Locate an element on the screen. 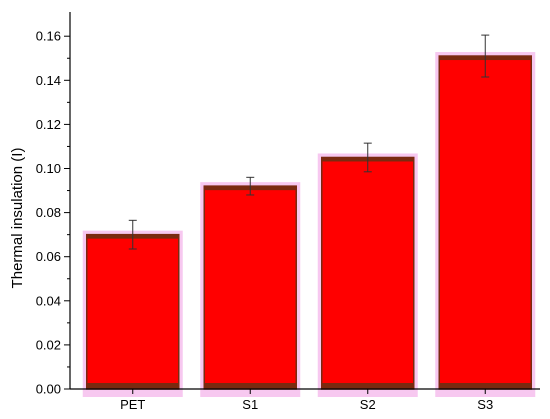  y-tick-label: 0.00 is located at coordinates (48, 389).